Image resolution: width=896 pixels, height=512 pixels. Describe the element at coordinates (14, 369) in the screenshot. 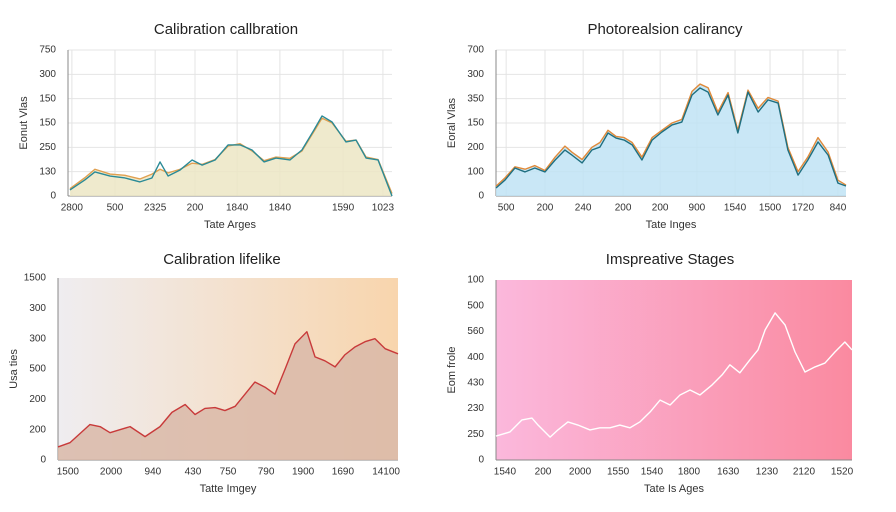

I see `y-axis-title: Usa ties` at that location.